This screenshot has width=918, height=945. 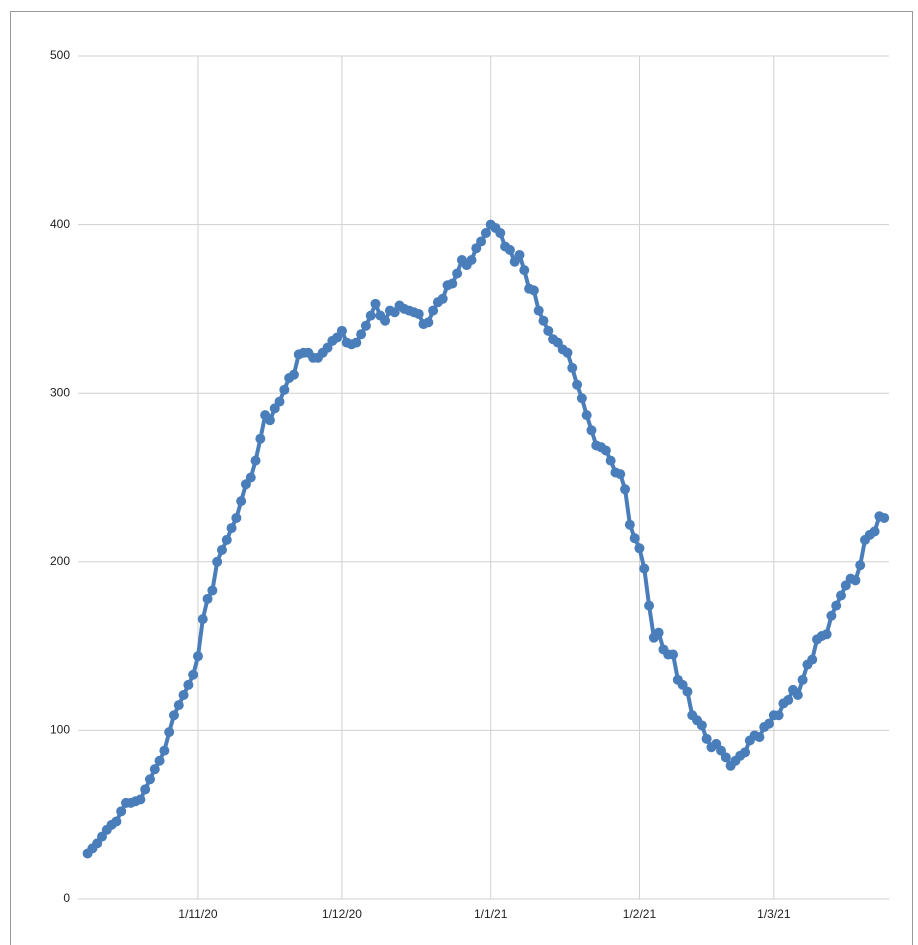 What do you see at coordinates (60, 730) in the screenshot?
I see `y-tick-label: 100` at bounding box center [60, 730].